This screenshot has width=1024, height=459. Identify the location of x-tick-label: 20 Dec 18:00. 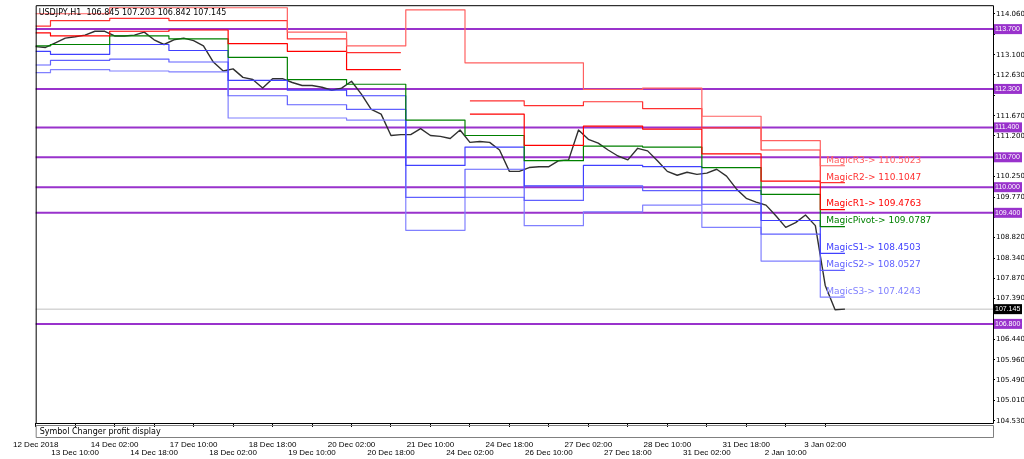
(391, 453).